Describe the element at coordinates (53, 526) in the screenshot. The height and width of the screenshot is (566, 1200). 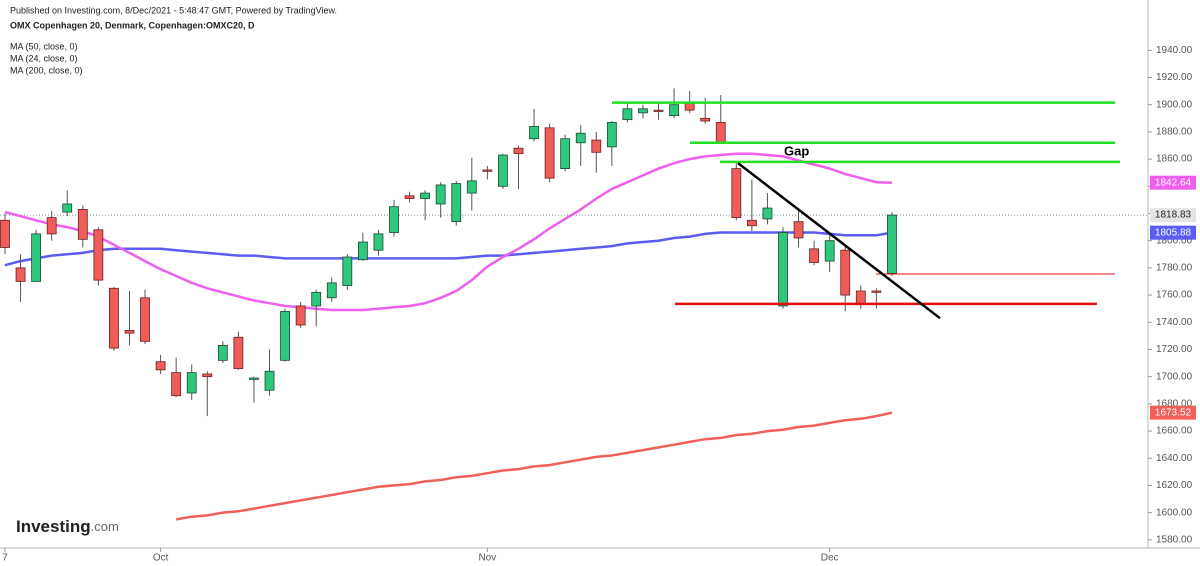
I see `logo-name: Investing` at that location.